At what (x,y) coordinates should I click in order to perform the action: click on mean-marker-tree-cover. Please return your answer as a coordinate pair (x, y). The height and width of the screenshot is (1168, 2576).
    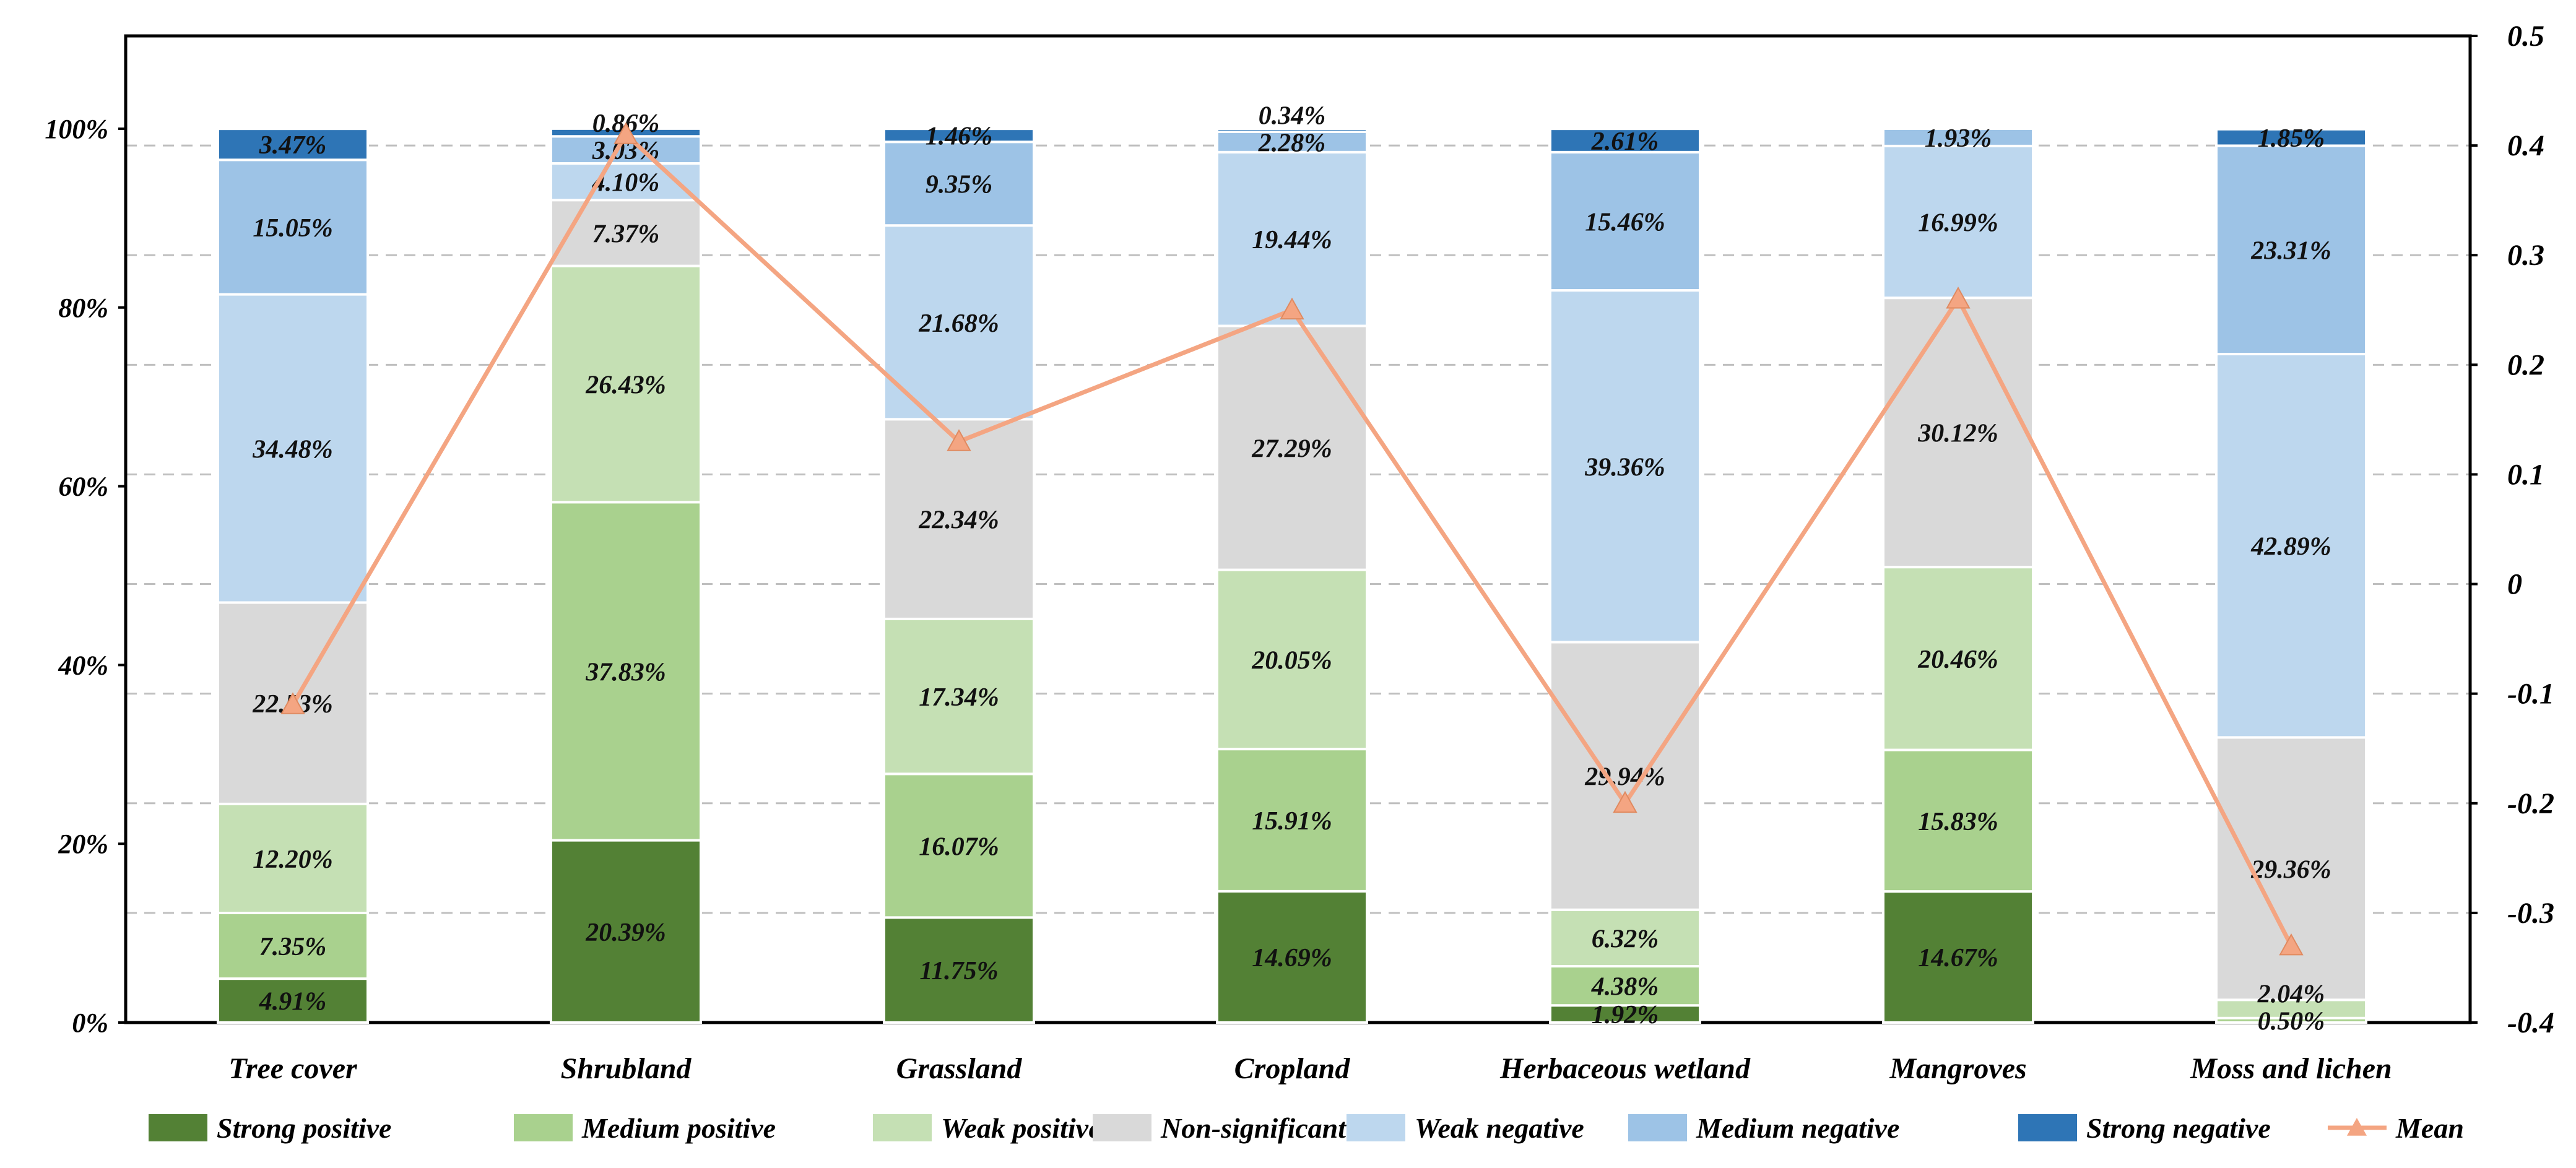
    Looking at the image, I should click on (292, 703).